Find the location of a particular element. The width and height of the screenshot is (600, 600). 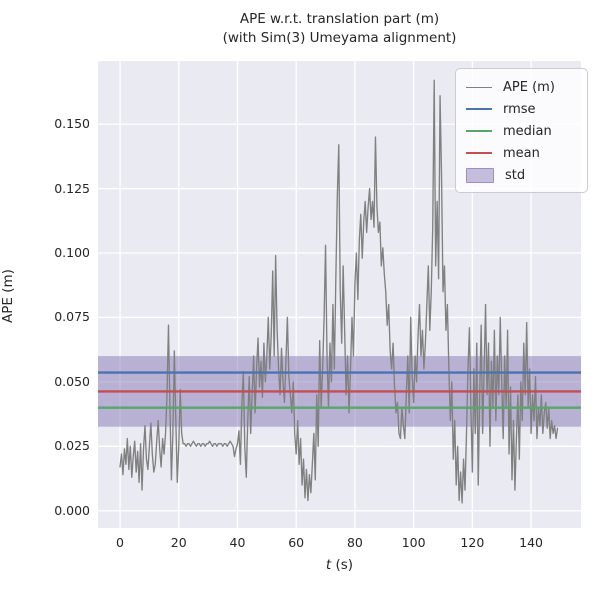

legend-label: std is located at coordinates (515, 175).